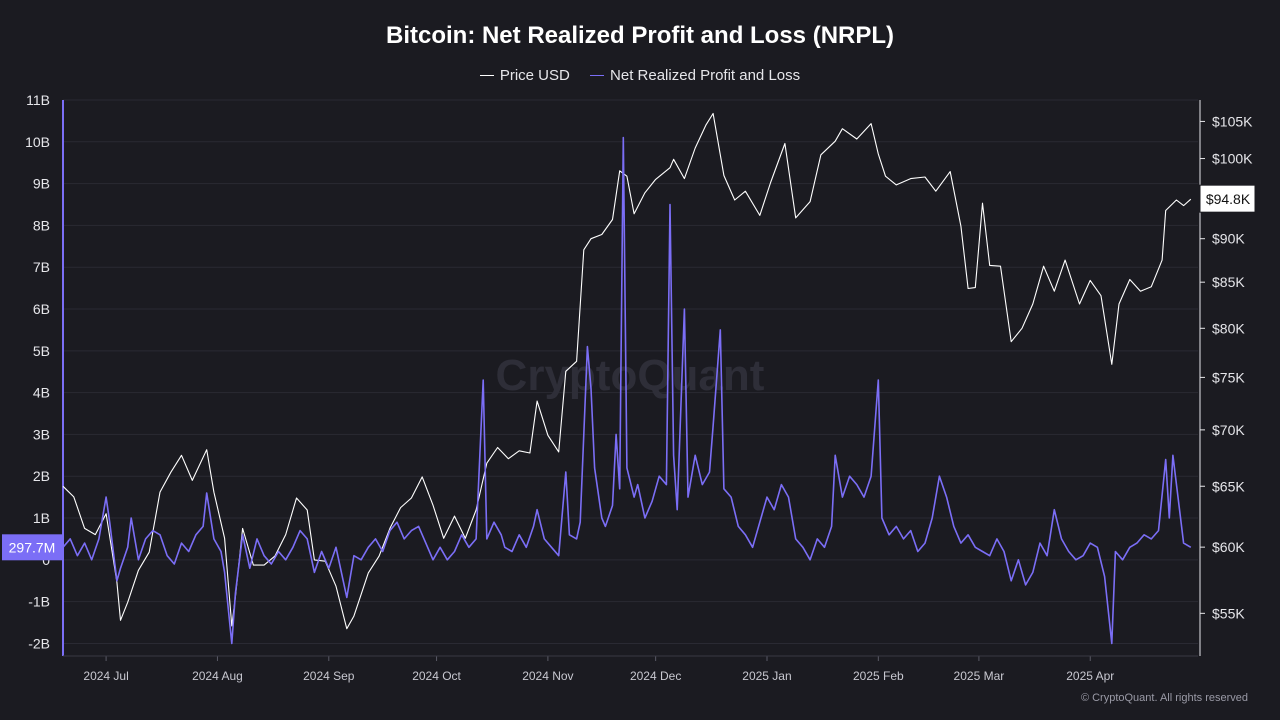 This screenshot has height=720, width=1280. What do you see at coordinates (547, 676) in the screenshot?
I see `x-tick-label: 2024 Nov` at bounding box center [547, 676].